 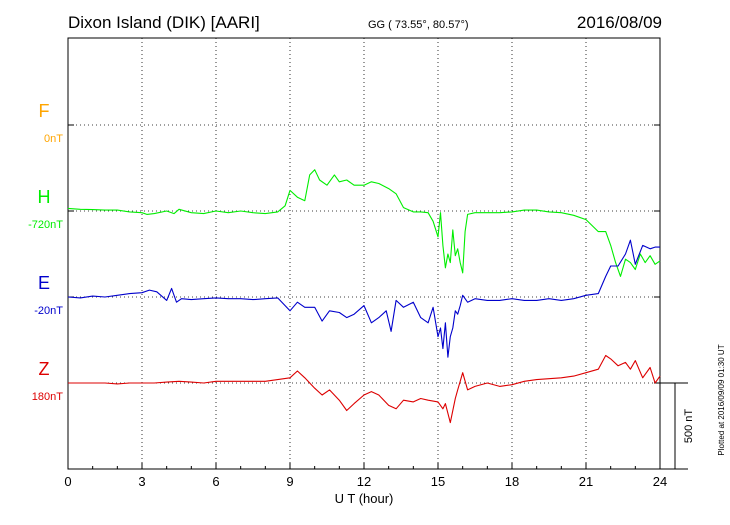 I want to click on x-tick-label: 12, so click(x=364, y=481).